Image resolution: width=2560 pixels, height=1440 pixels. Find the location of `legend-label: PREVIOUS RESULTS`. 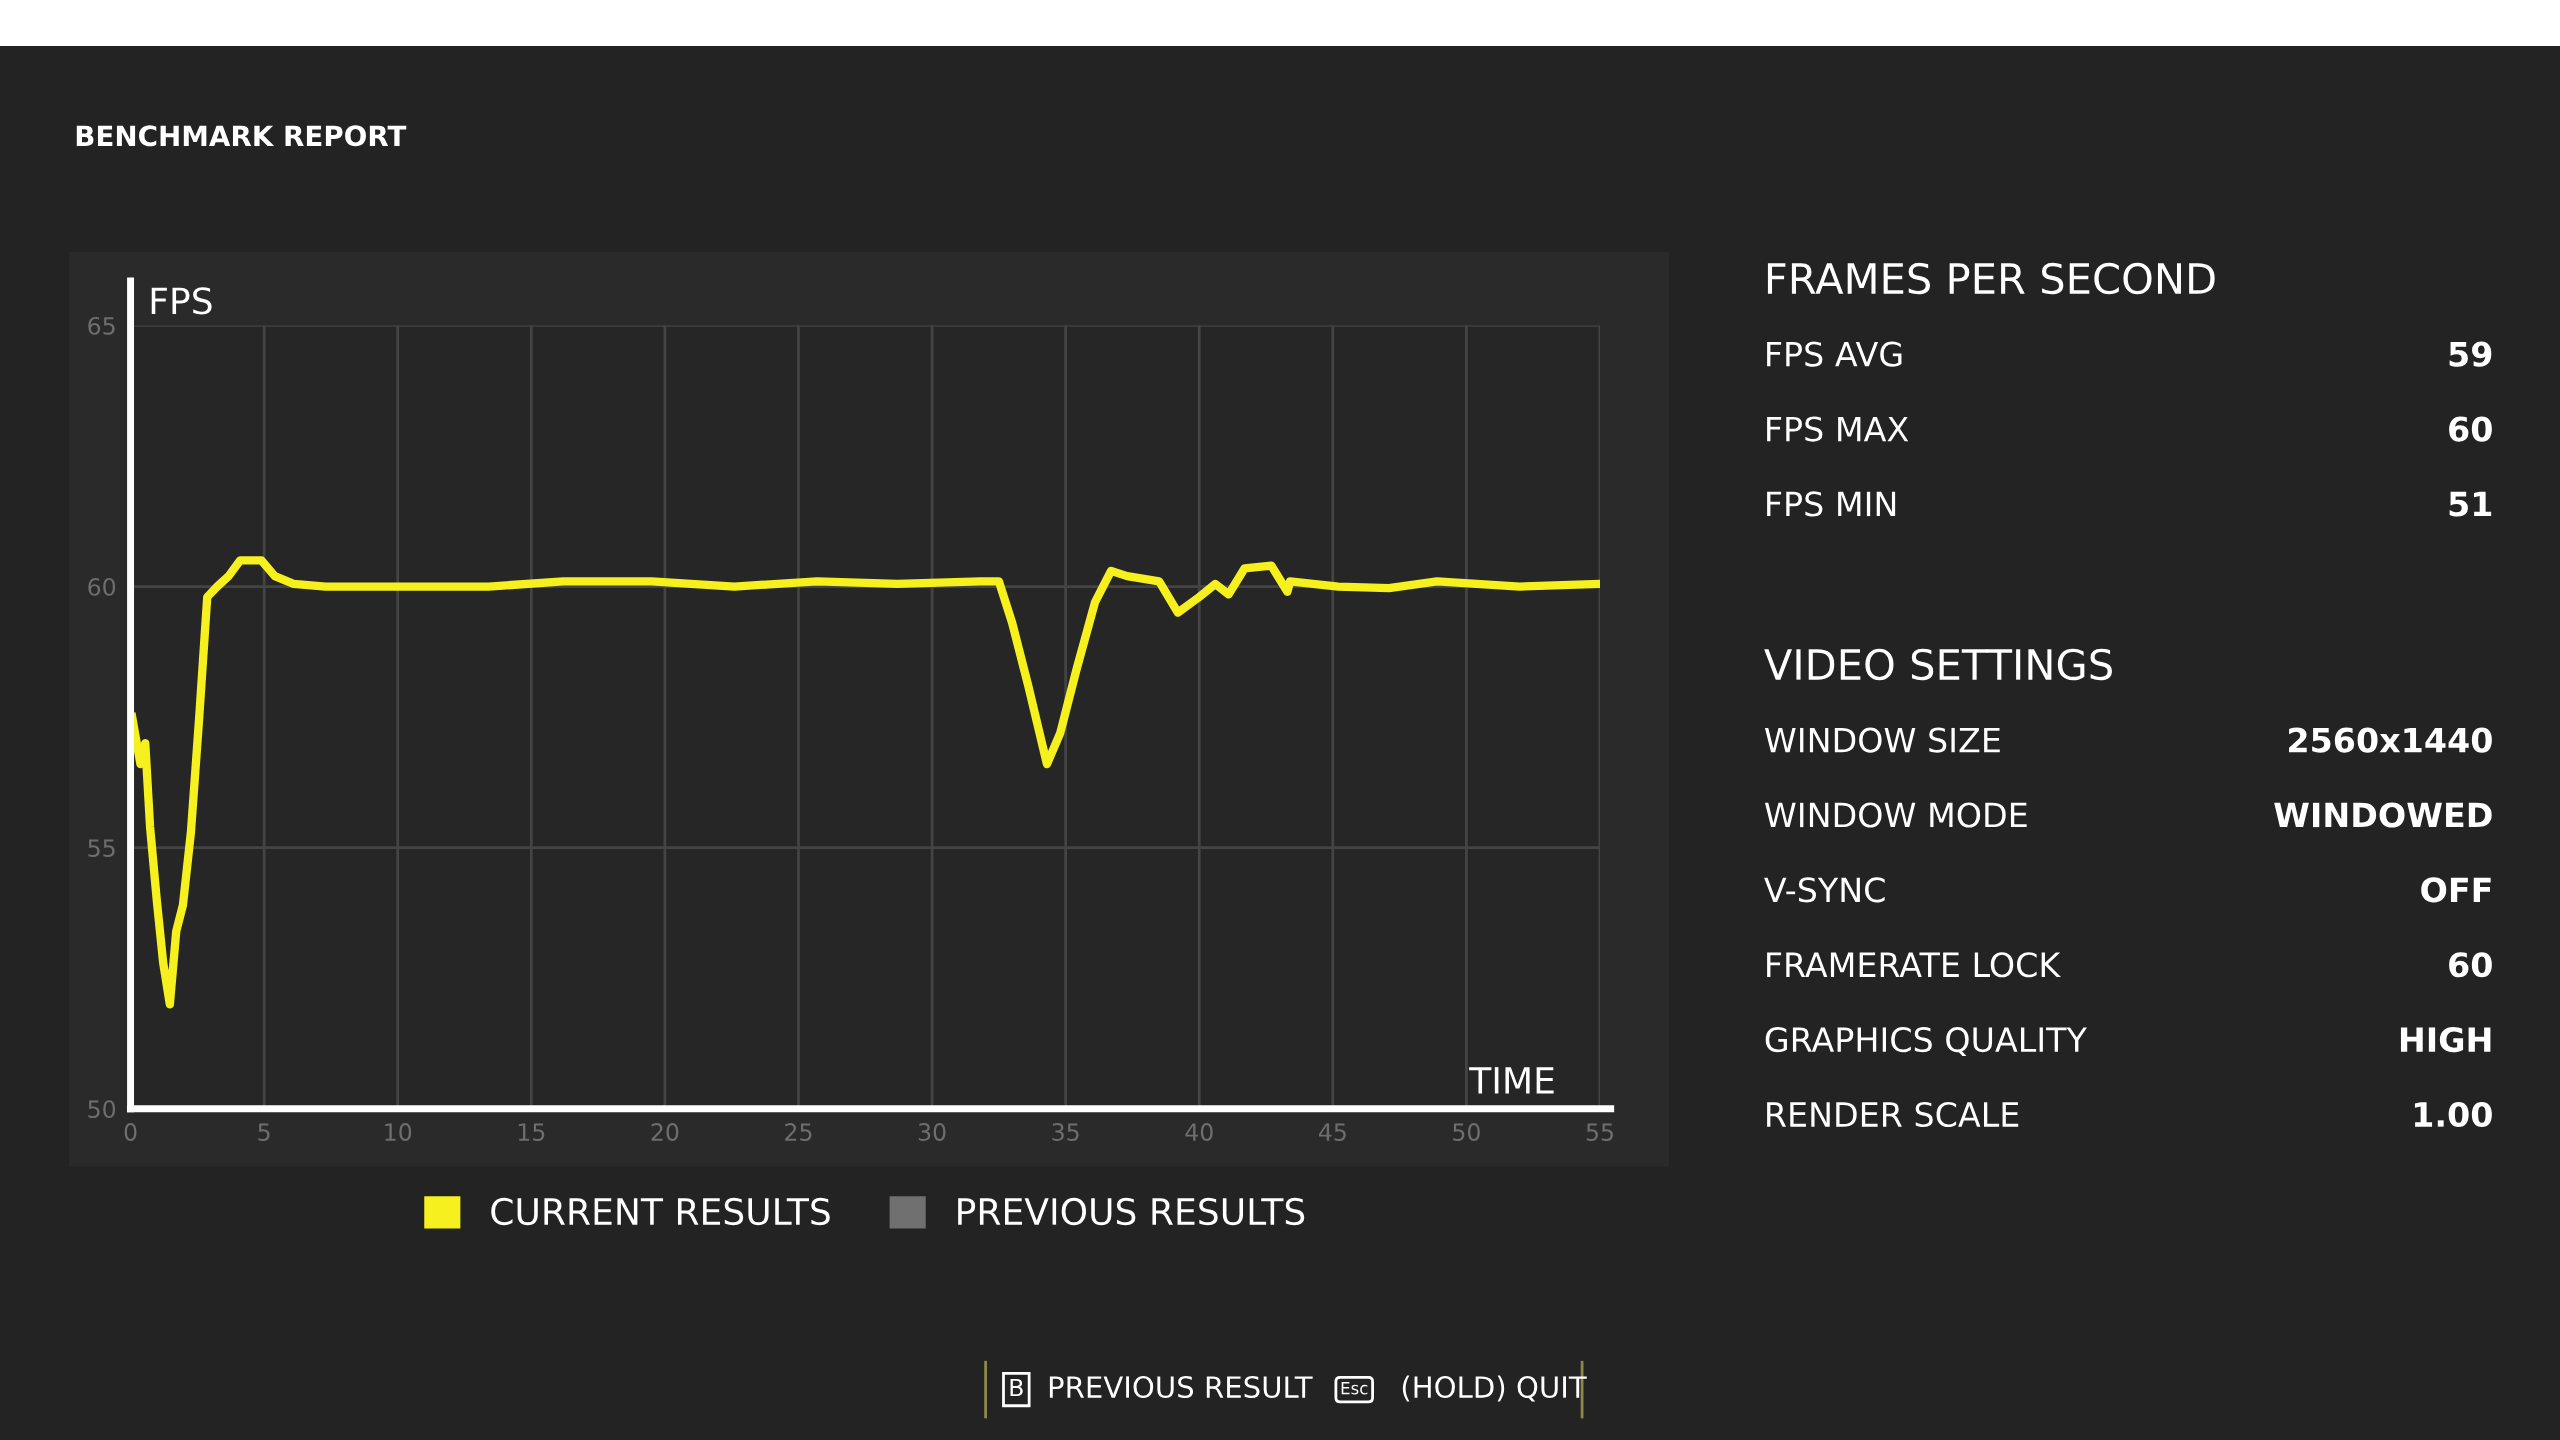

legend-label: PREVIOUS RESULTS is located at coordinates (1131, 1211).